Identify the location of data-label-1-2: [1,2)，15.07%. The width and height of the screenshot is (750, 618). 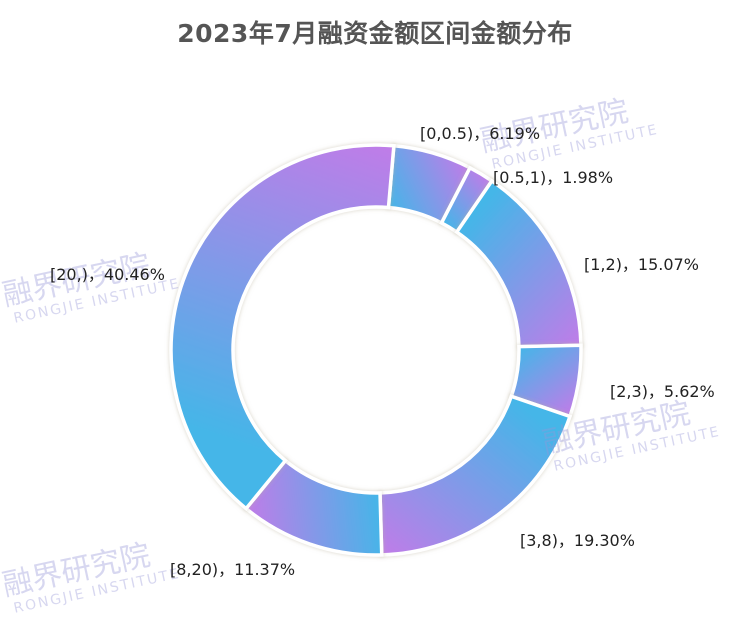
(641, 264).